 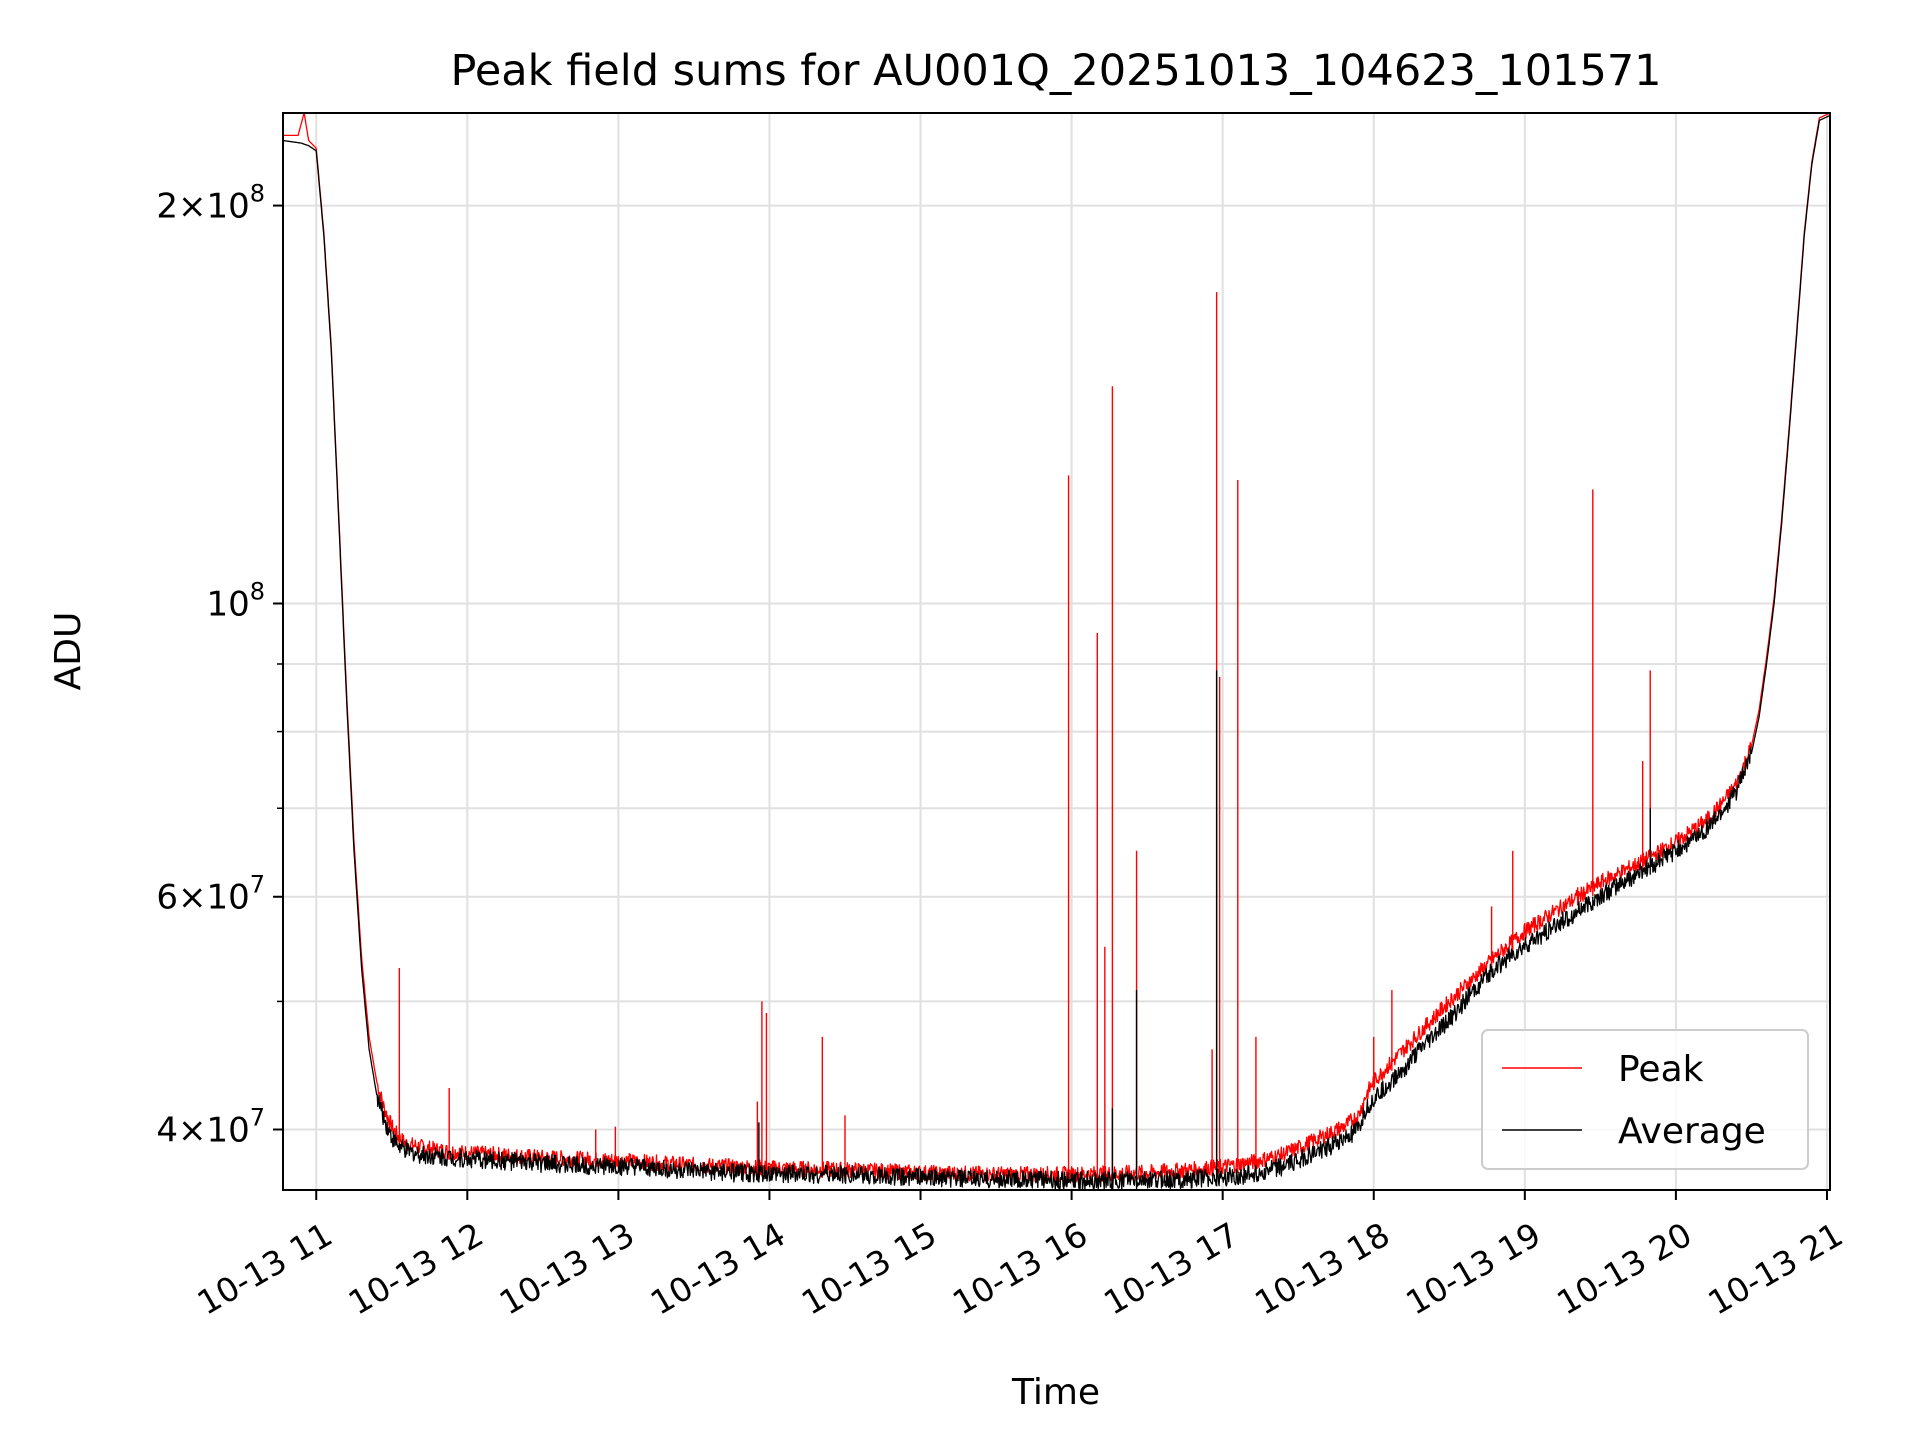 What do you see at coordinates (1661, 1069) in the screenshot?
I see `legend-peak-label: Peak` at bounding box center [1661, 1069].